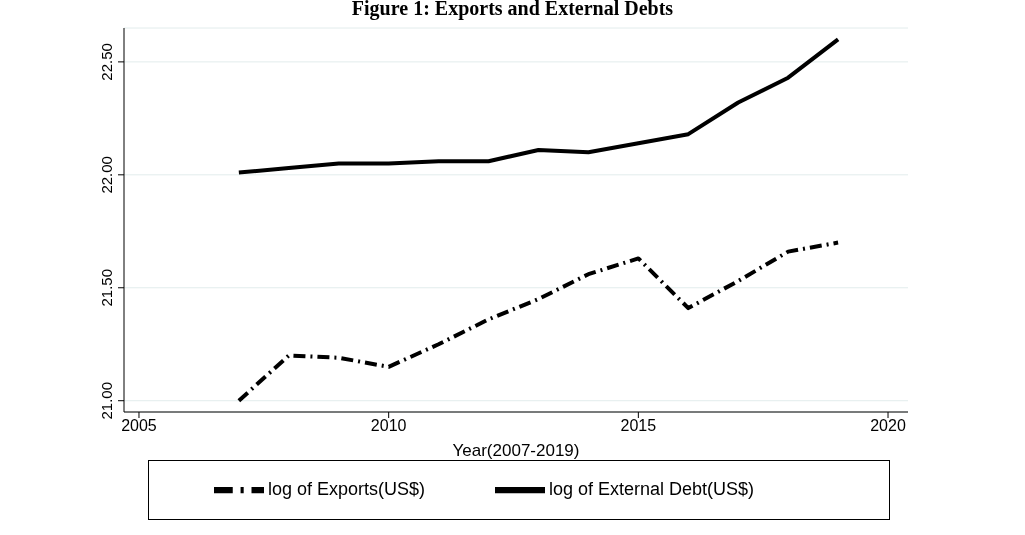  I want to click on y-tick-label: 21.50, so click(106, 287).